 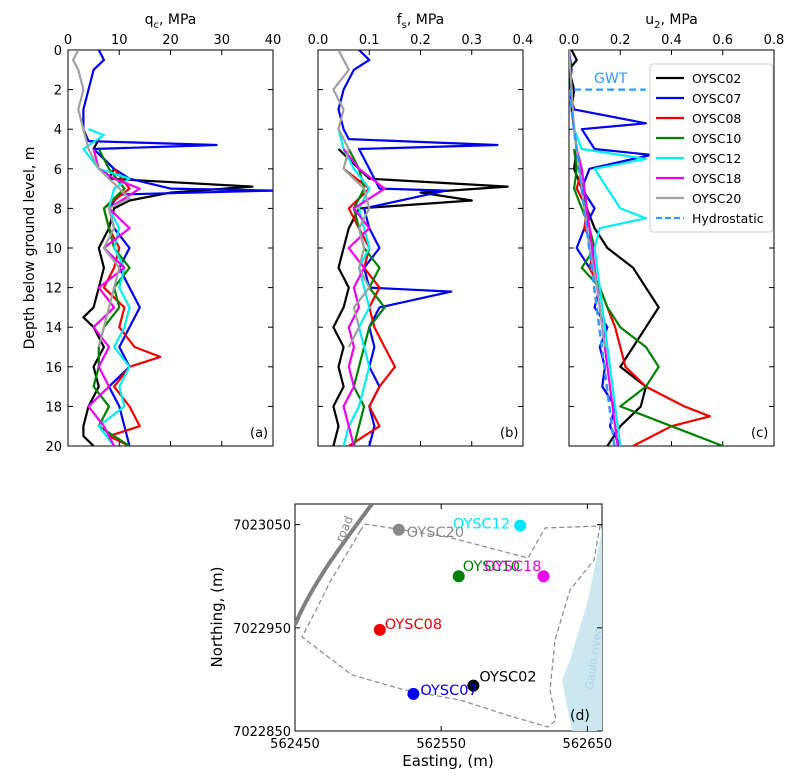 What do you see at coordinates (53, 447) in the screenshot?
I see `y-tick-label: 20` at bounding box center [53, 447].